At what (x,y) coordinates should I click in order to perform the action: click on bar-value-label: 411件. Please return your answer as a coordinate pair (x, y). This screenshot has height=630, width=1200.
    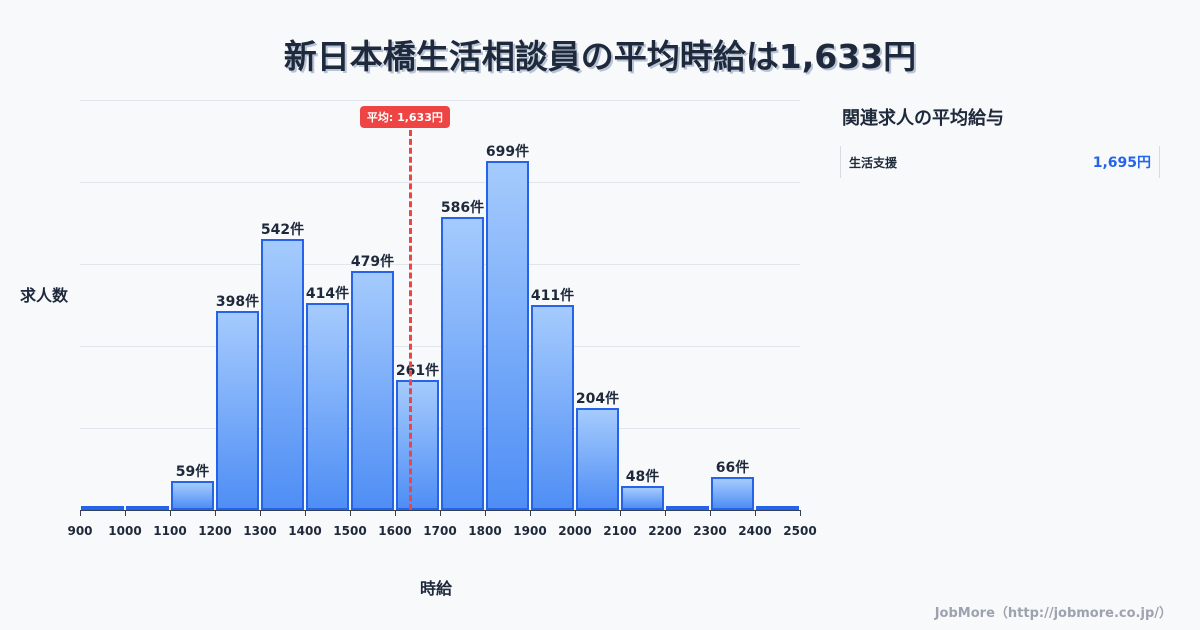
    Looking at the image, I should click on (552, 295).